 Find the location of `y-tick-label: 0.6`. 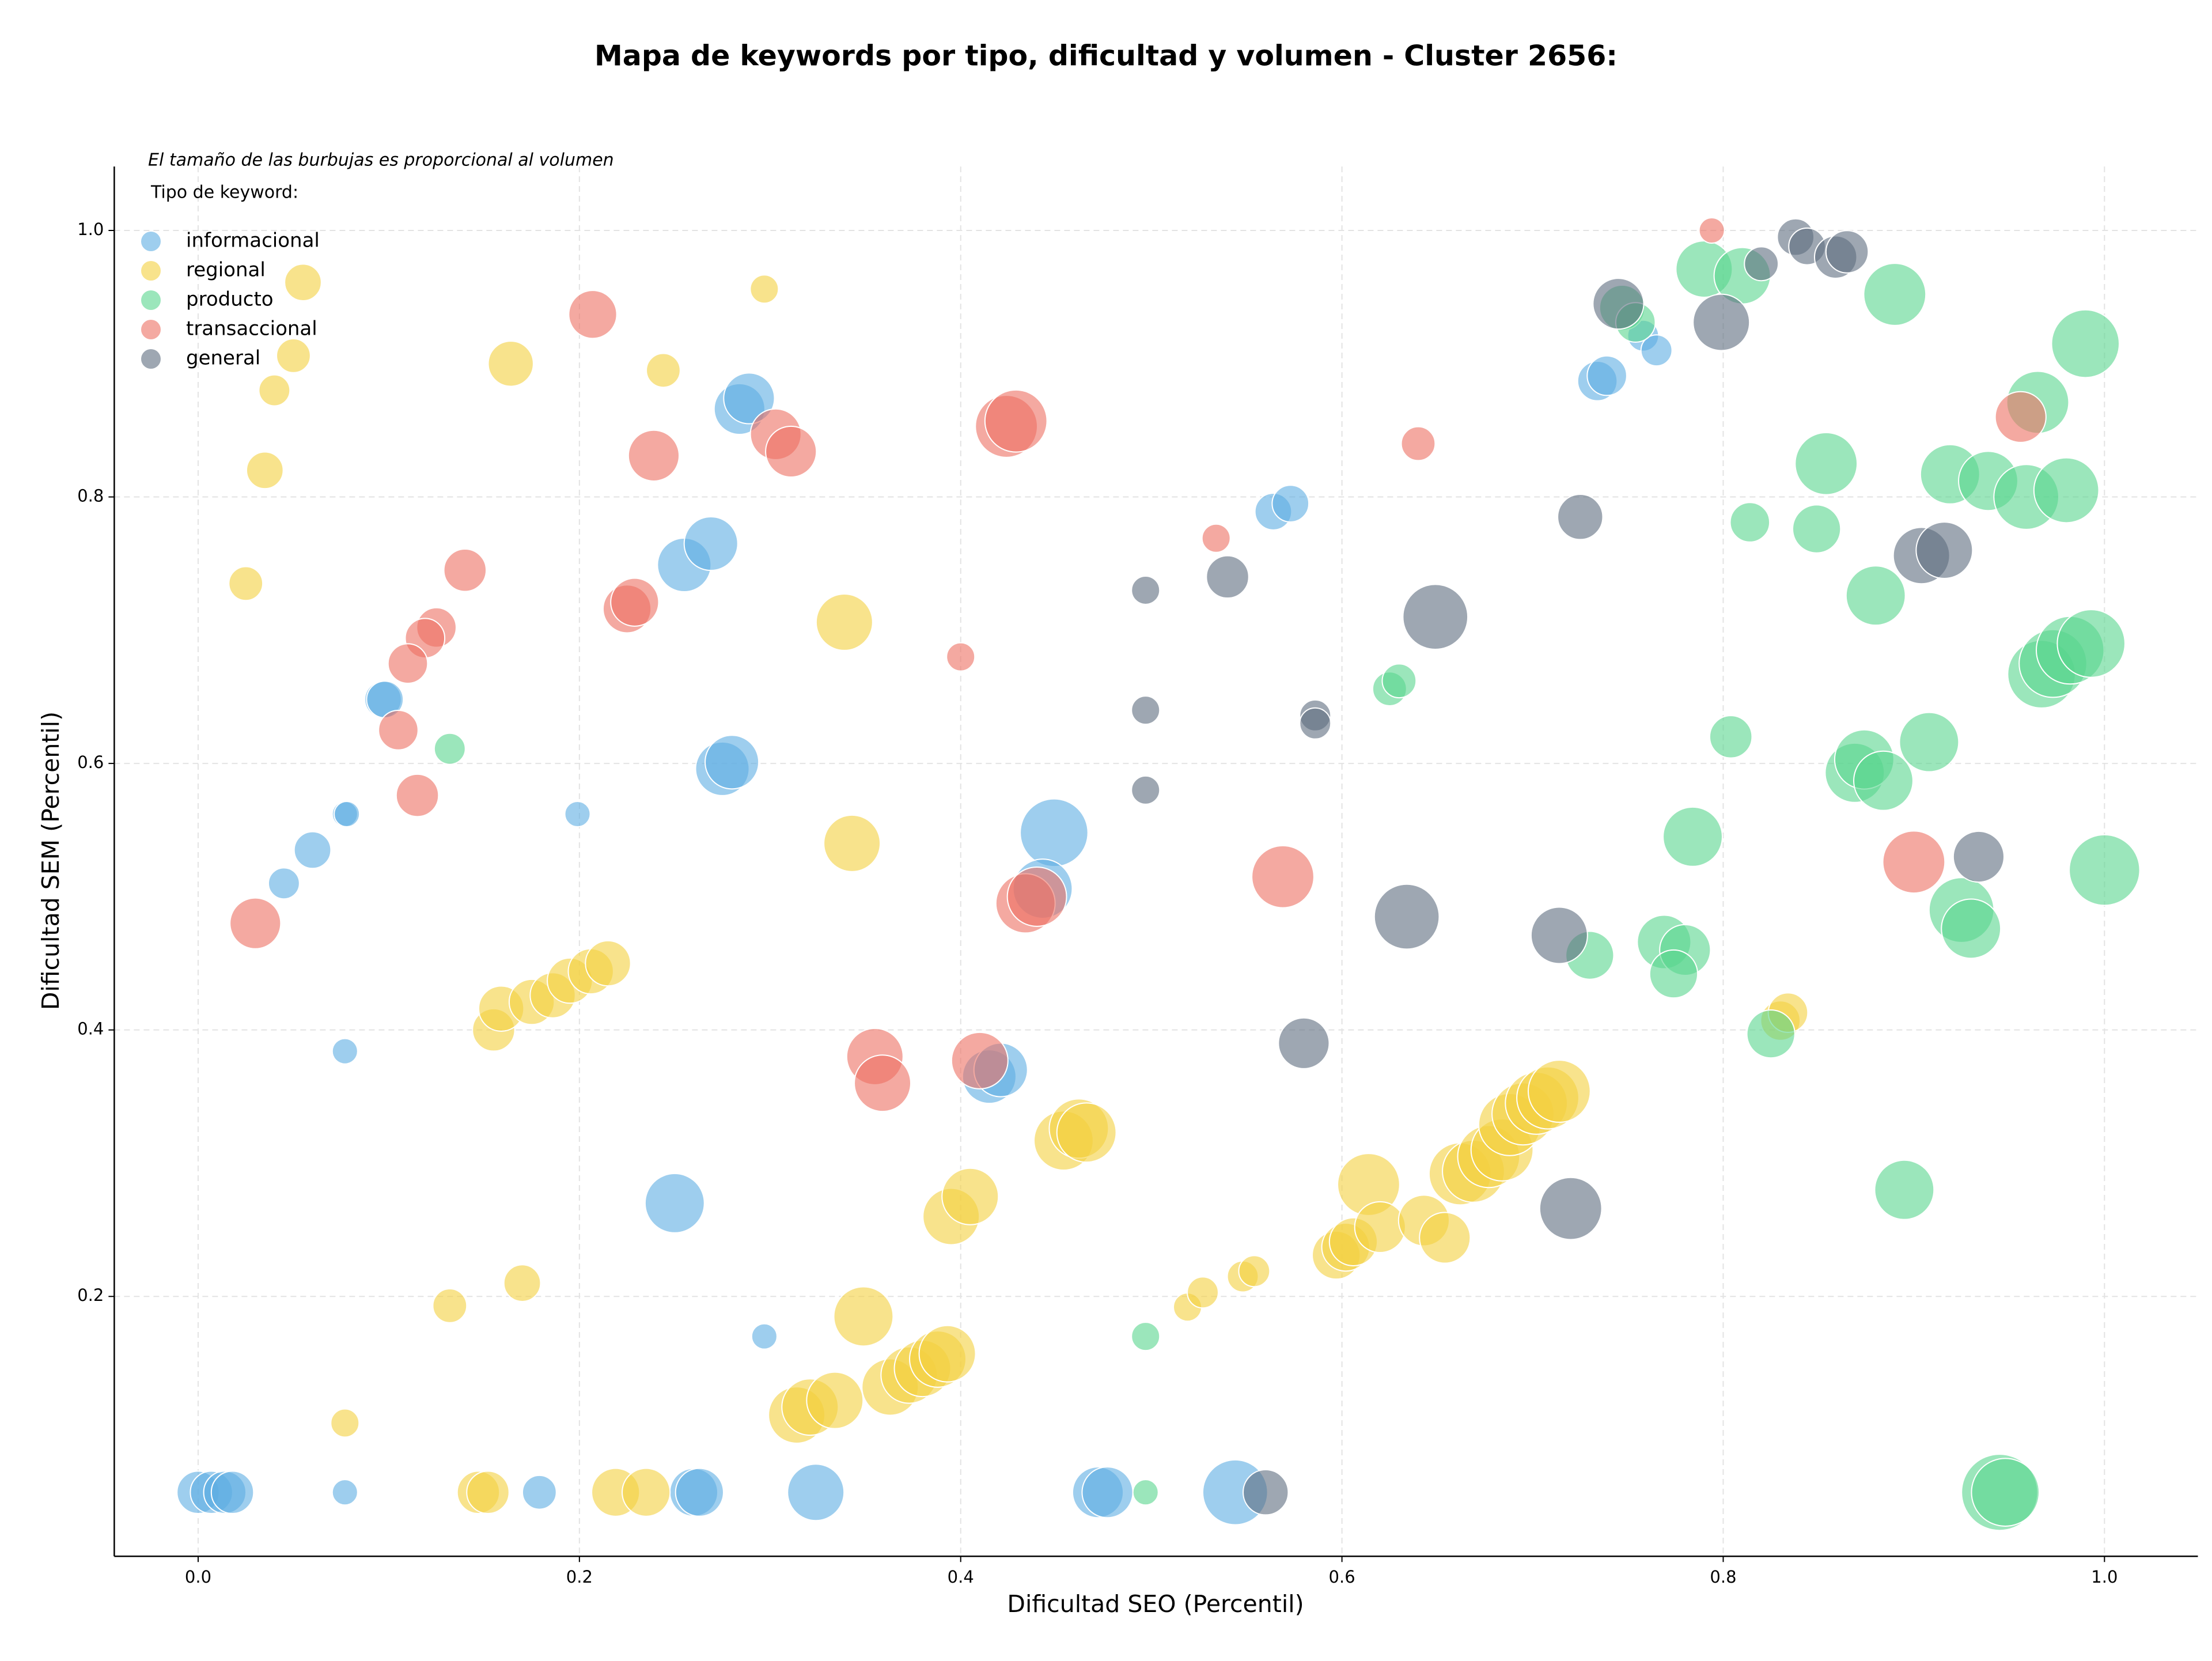

y-tick-label: 0.6 is located at coordinates (90, 762).